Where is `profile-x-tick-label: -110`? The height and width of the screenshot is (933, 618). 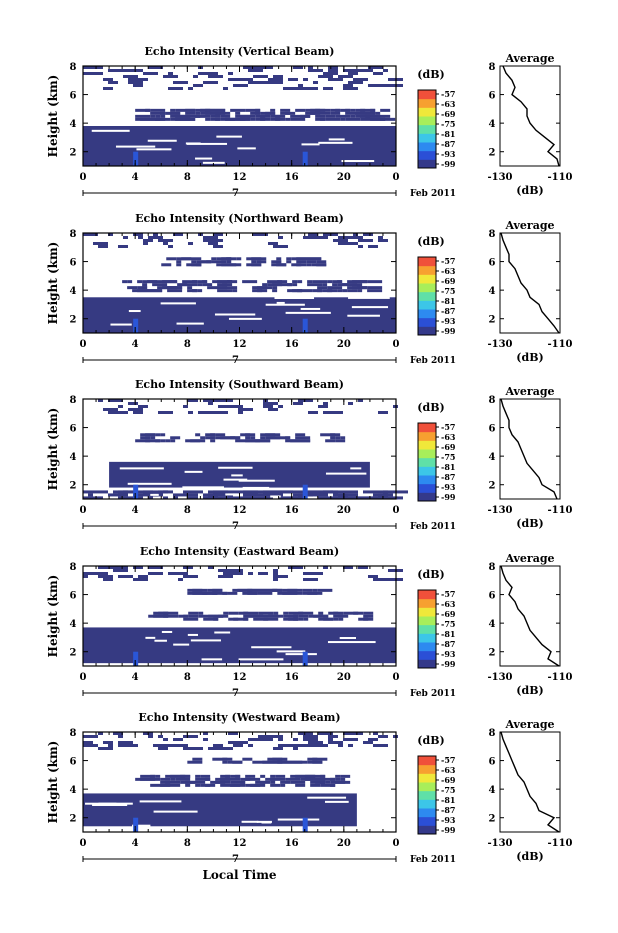 profile-x-tick-label: -110 is located at coordinates (559, 843).